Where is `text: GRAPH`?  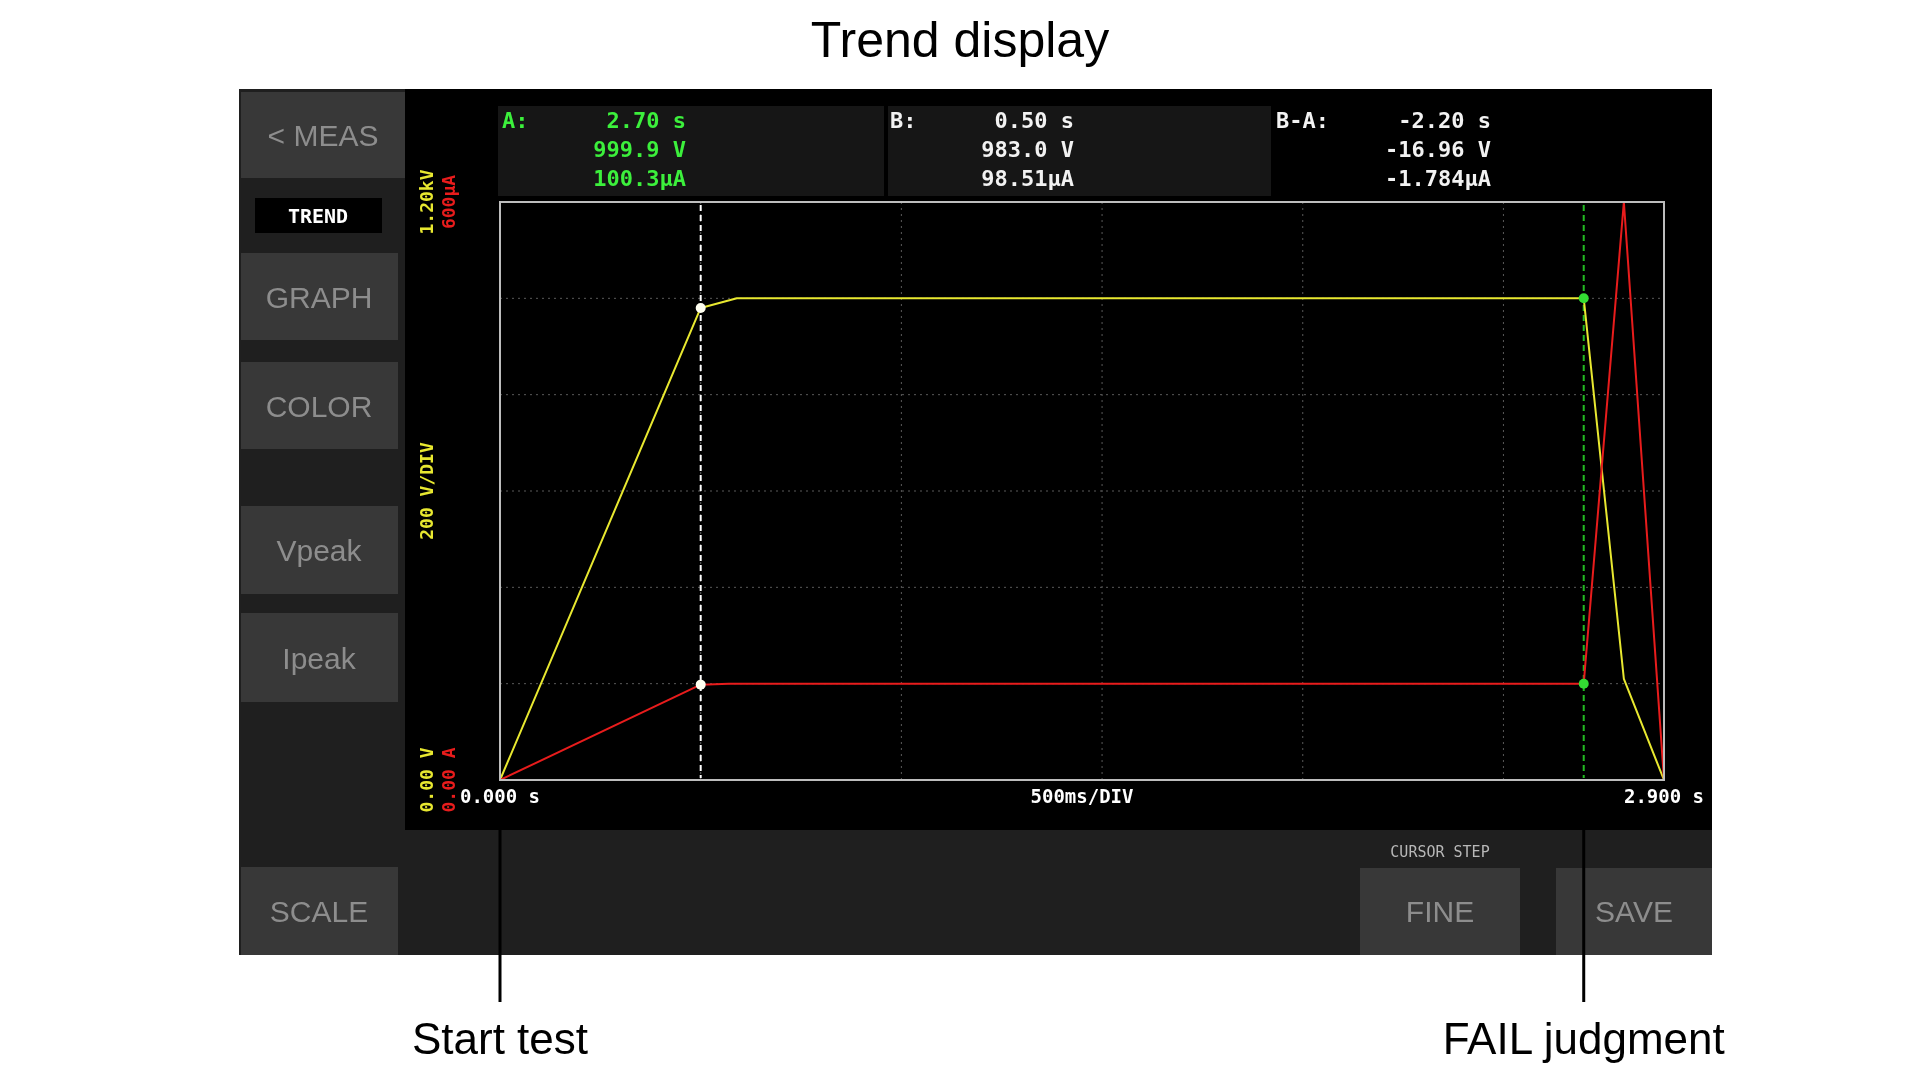 text: GRAPH is located at coordinates (319, 297).